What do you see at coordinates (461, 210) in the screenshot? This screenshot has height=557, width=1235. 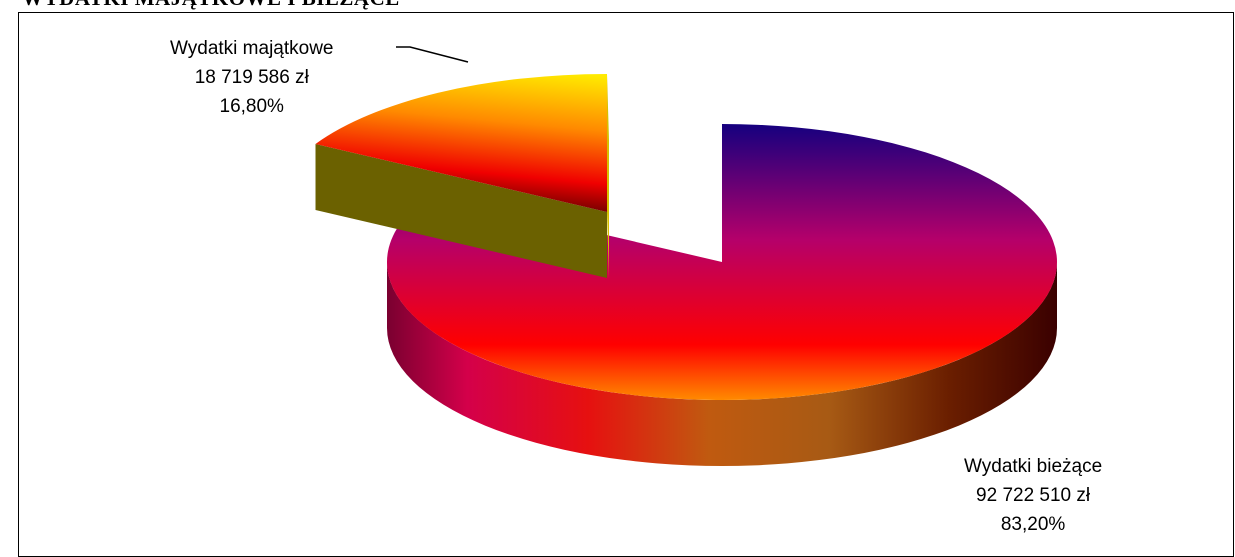 I see `slice-wall-wydatki-majatkowe` at bounding box center [461, 210].